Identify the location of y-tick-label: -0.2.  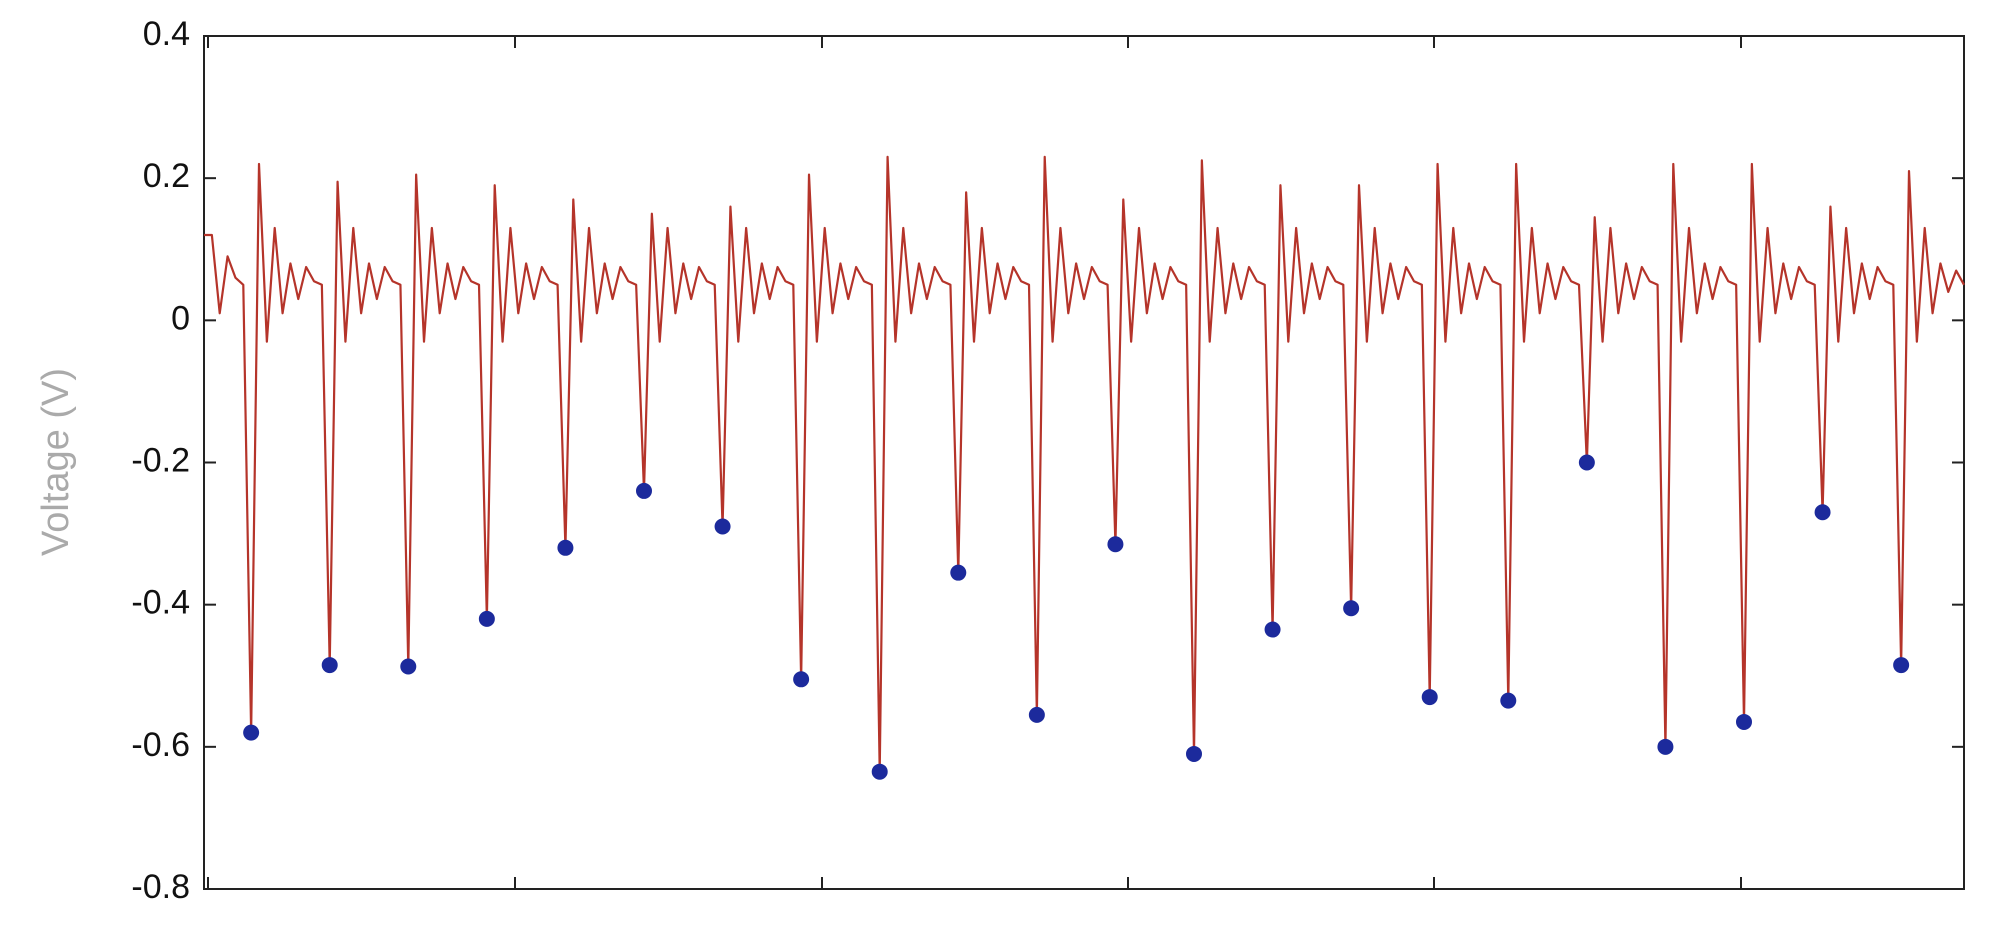
(160, 460).